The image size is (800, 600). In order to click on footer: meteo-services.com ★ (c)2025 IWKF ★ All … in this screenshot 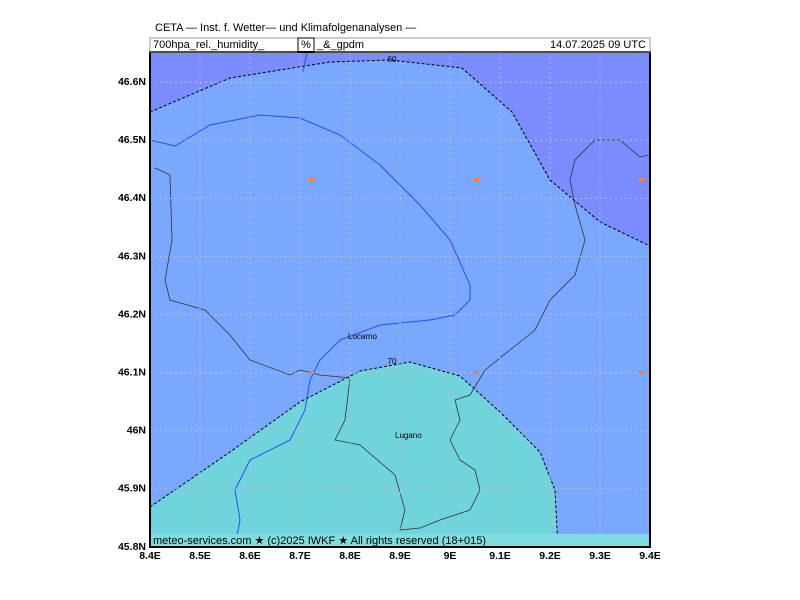, I will do `click(319, 541)`.